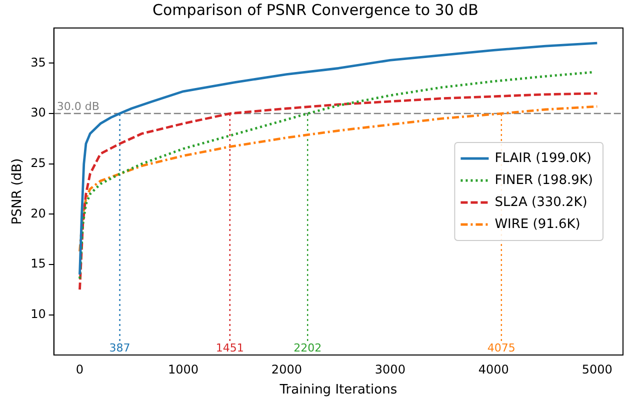 The width and height of the screenshot is (633, 404). Describe the element at coordinates (308, 347) in the screenshot. I see `ref-line-label: 2202` at that location.